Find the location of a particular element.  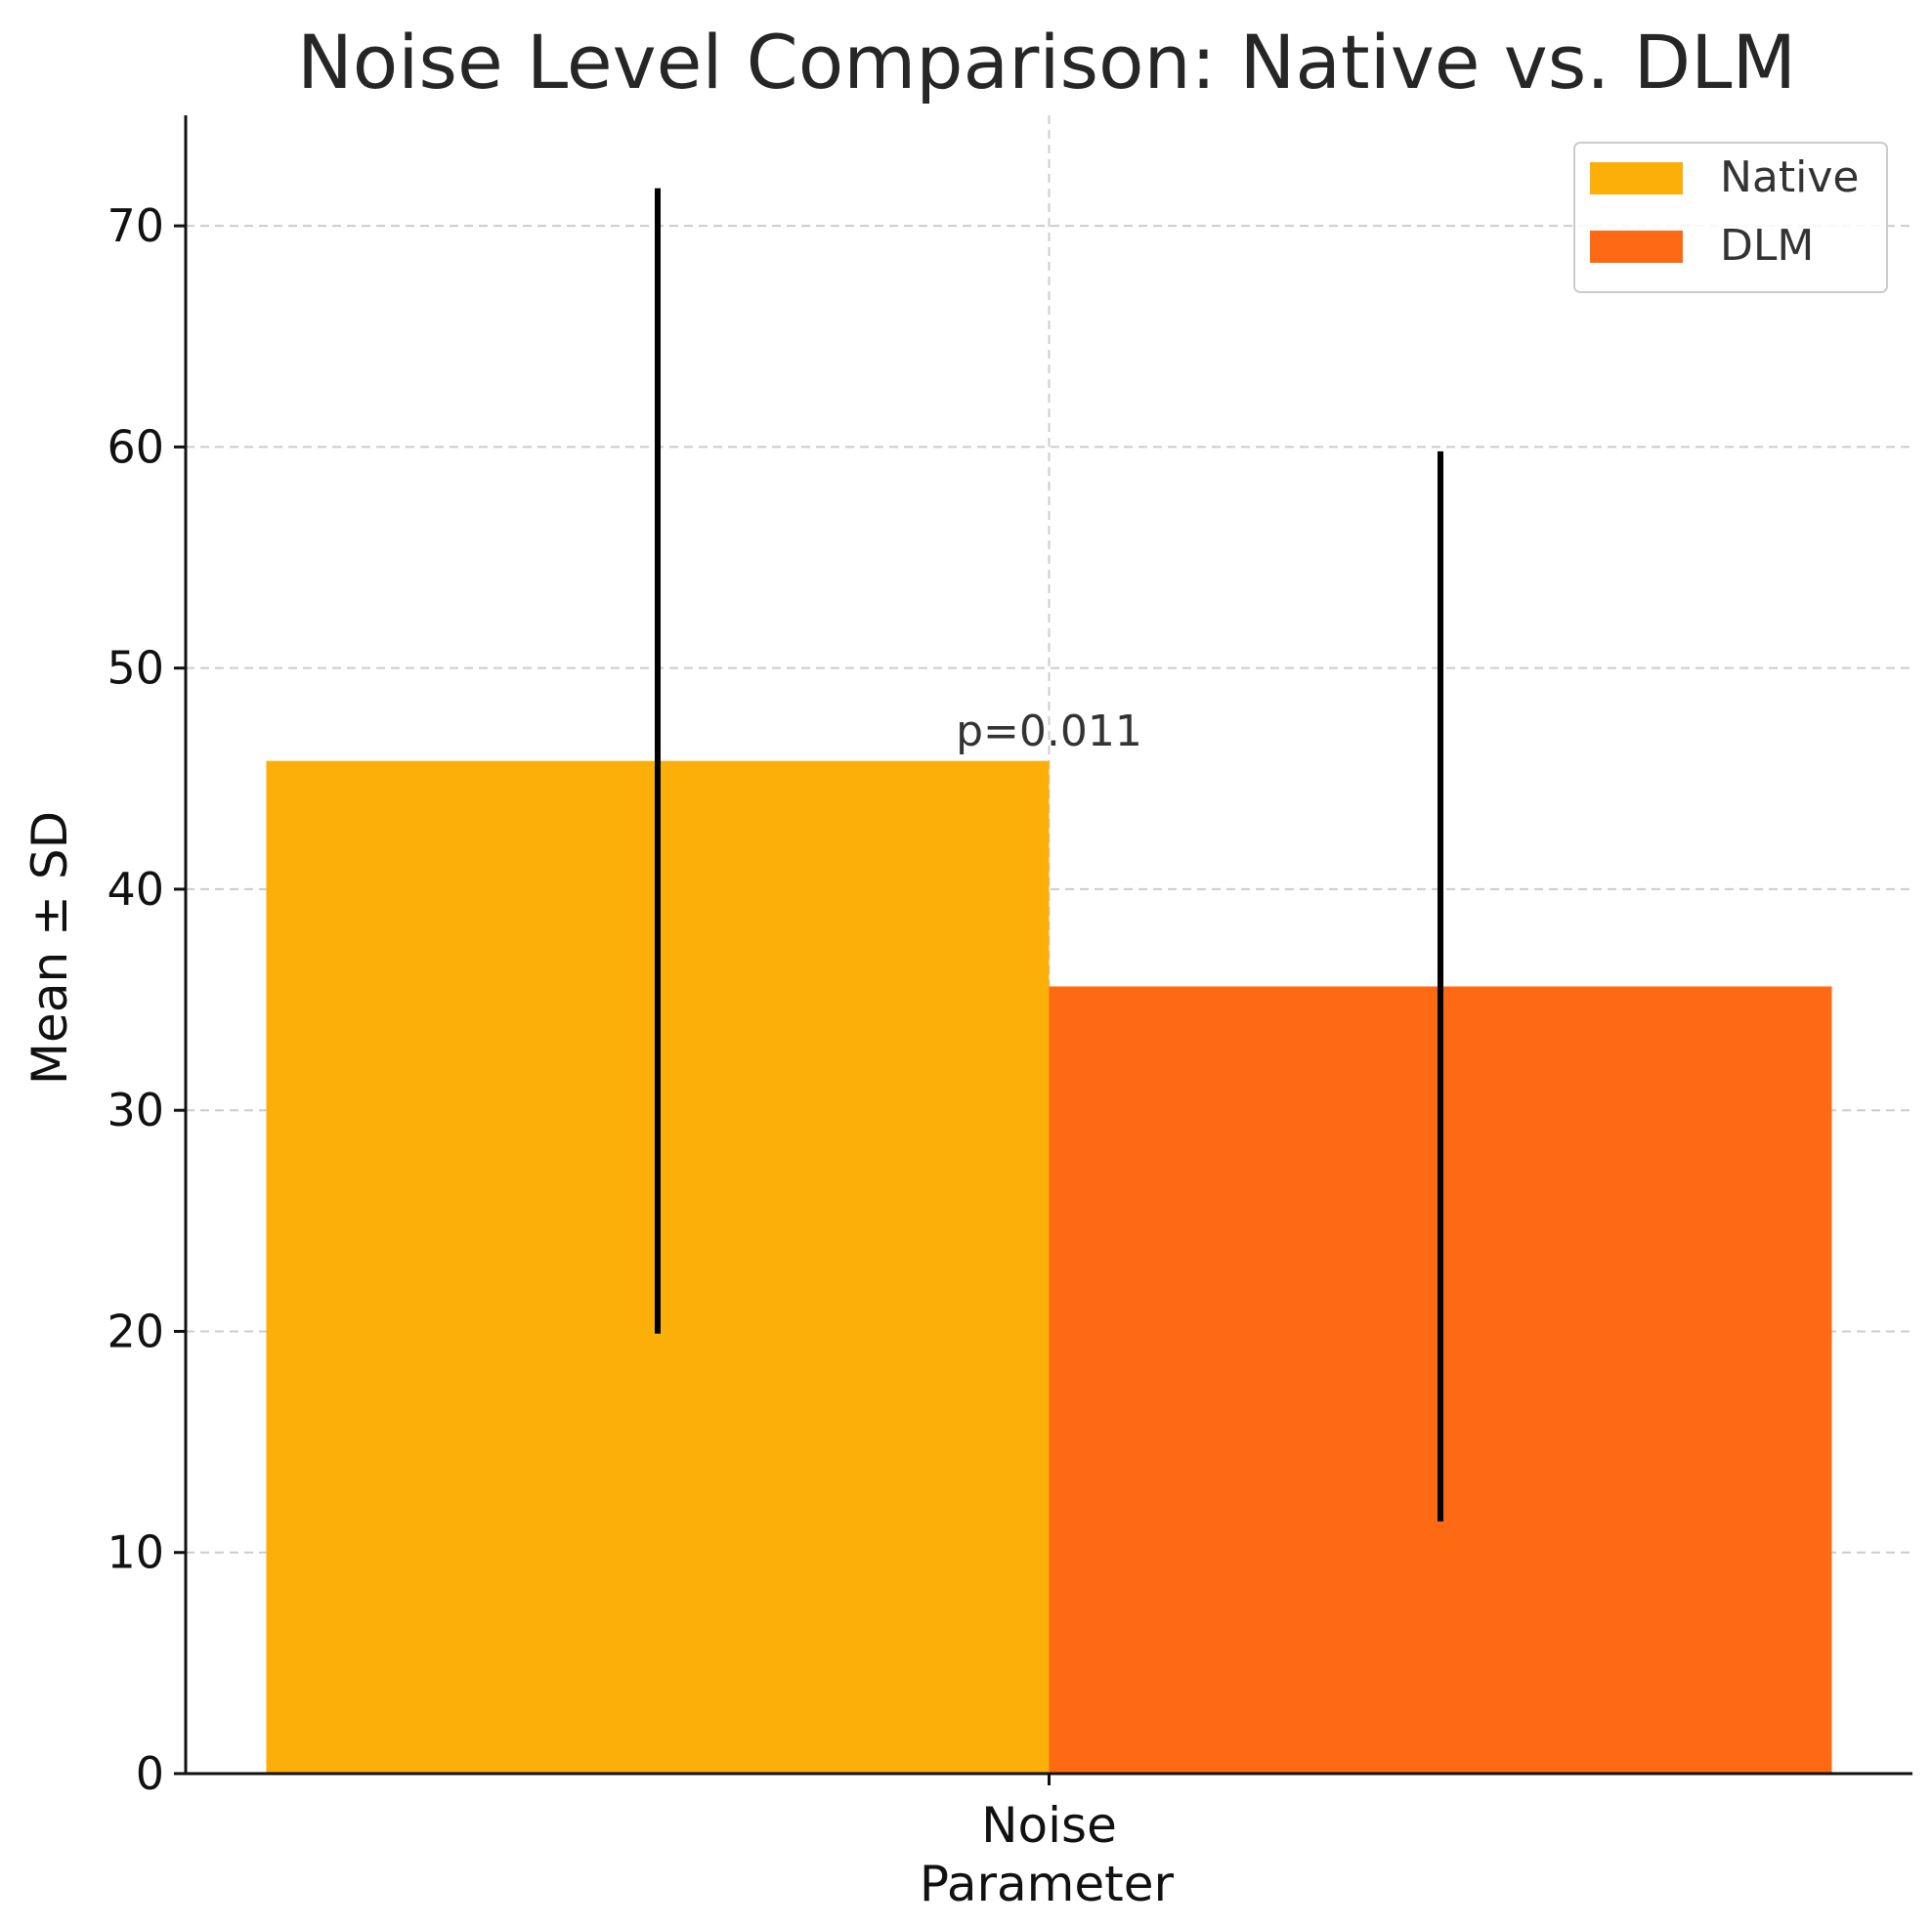

y-tick-label: 50 is located at coordinates (136, 668).